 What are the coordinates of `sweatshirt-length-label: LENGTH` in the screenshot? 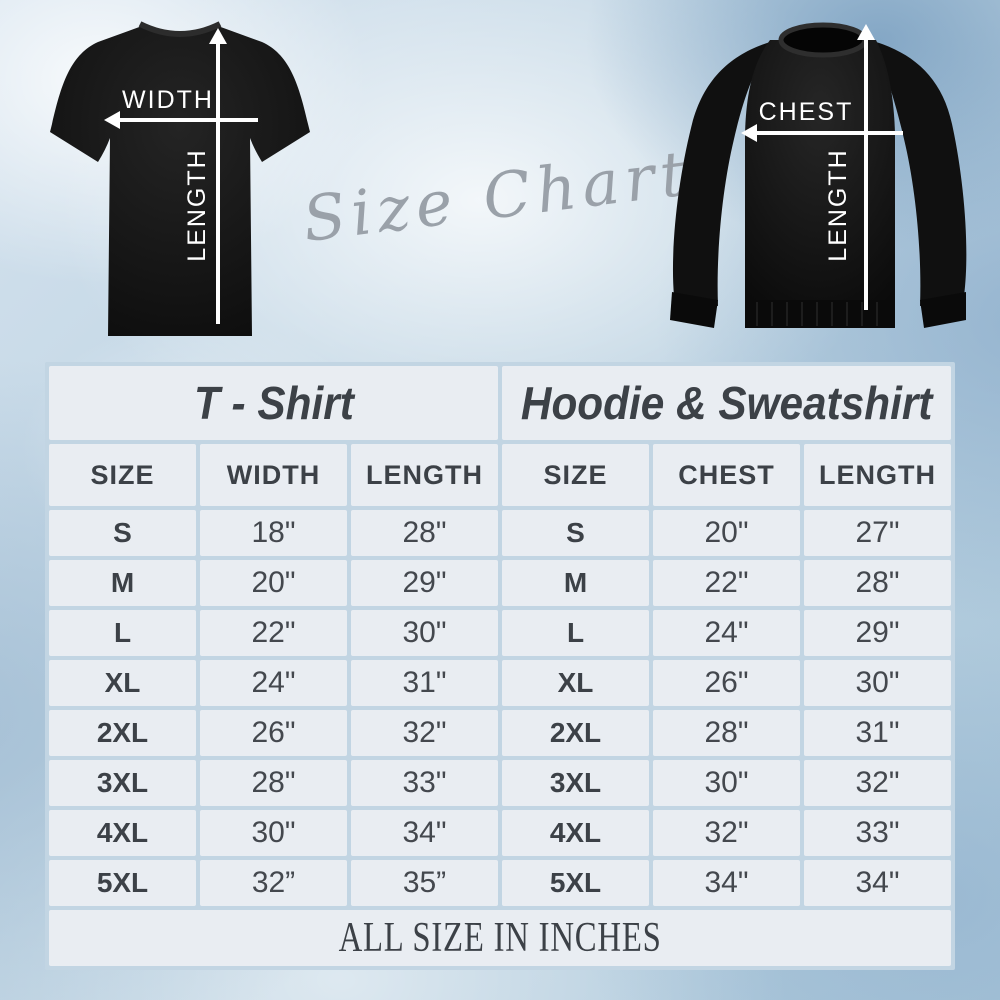 It's located at (838, 204).